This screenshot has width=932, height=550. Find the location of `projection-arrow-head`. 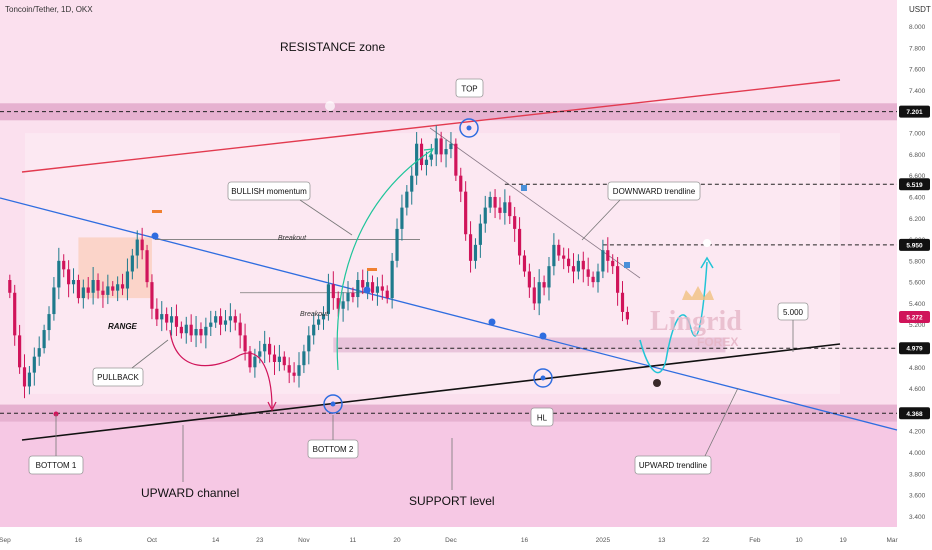

projection-arrow-head is located at coordinates (707, 262).